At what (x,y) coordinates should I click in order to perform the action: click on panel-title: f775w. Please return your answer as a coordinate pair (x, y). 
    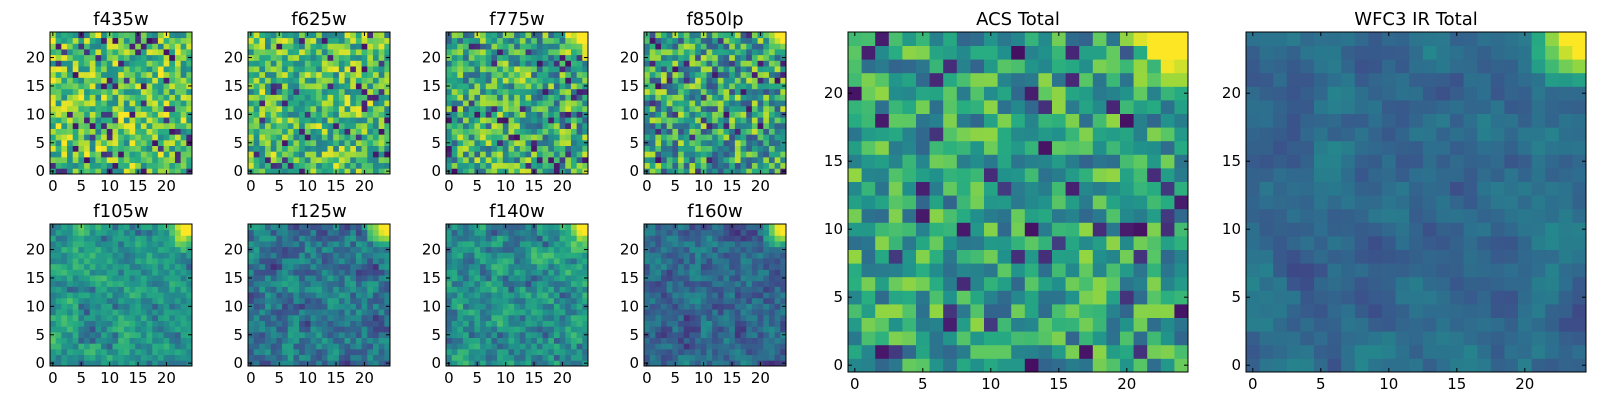
    Looking at the image, I should click on (516, 19).